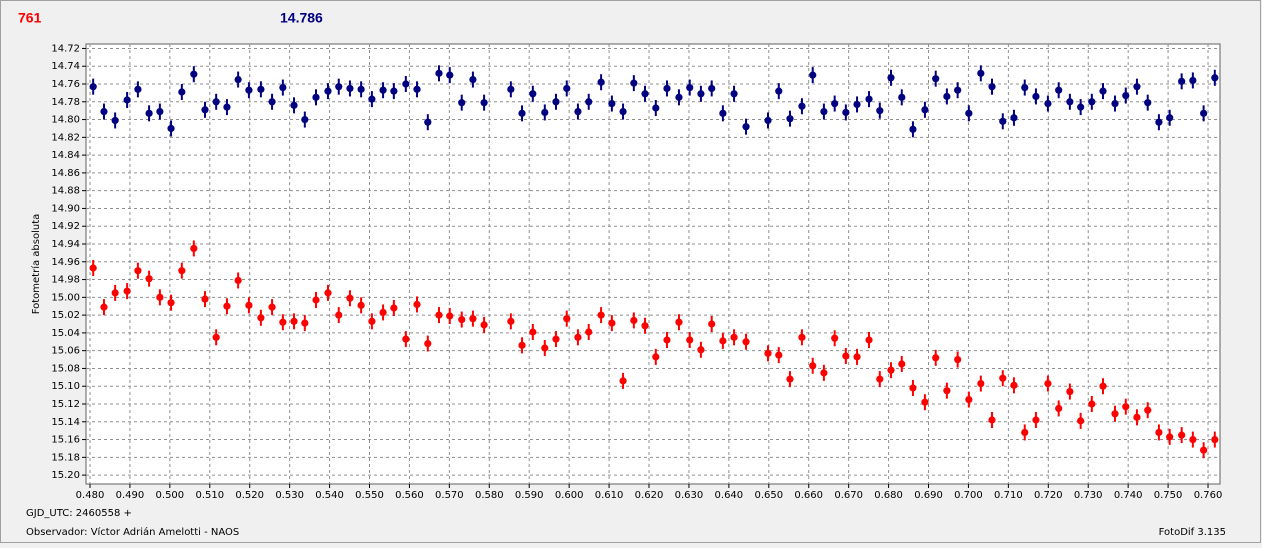 This screenshot has width=1262, height=548. What do you see at coordinates (649, 495) in the screenshot?
I see `x-tick-label: 0.620` at bounding box center [649, 495].